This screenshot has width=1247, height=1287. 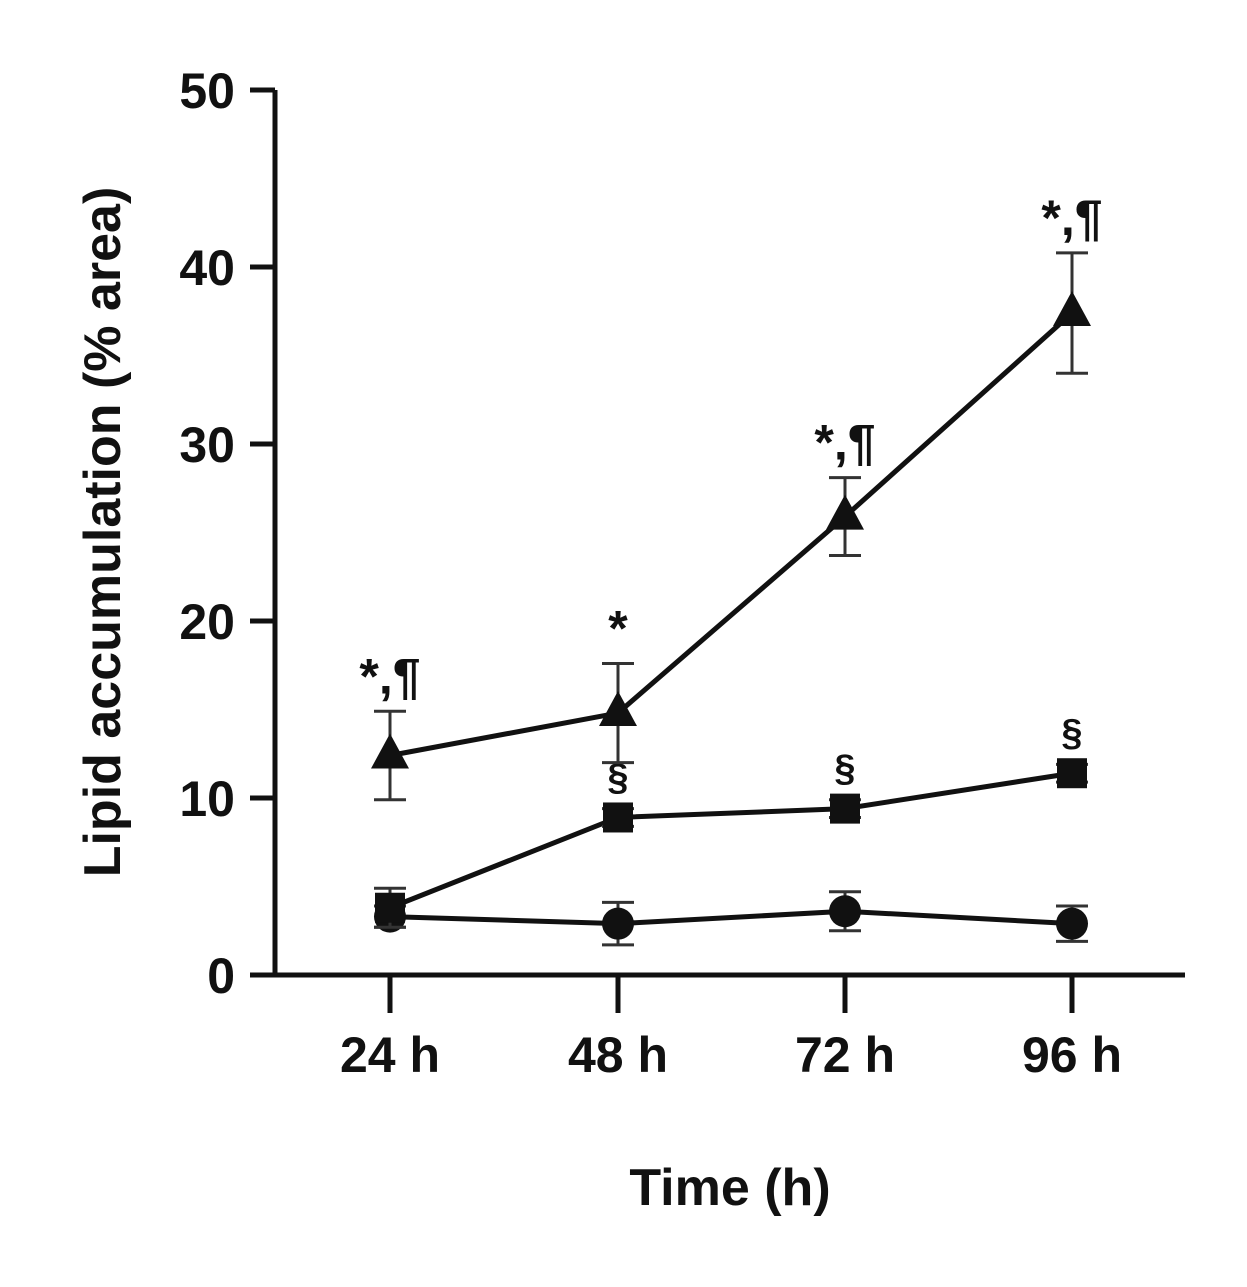 What do you see at coordinates (207, 799) in the screenshot?
I see `y-tick-label: 10` at bounding box center [207, 799].